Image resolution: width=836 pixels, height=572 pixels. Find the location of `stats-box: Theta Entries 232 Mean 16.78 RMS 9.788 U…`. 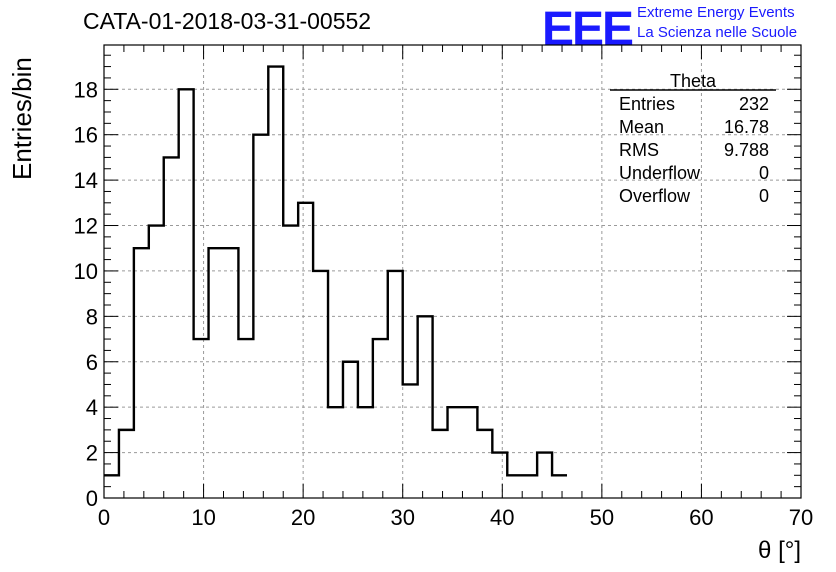

stats-box: Theta Entries 232 Mean 16.78 RMS 9.788 U… is located at coordinates (693, 138).